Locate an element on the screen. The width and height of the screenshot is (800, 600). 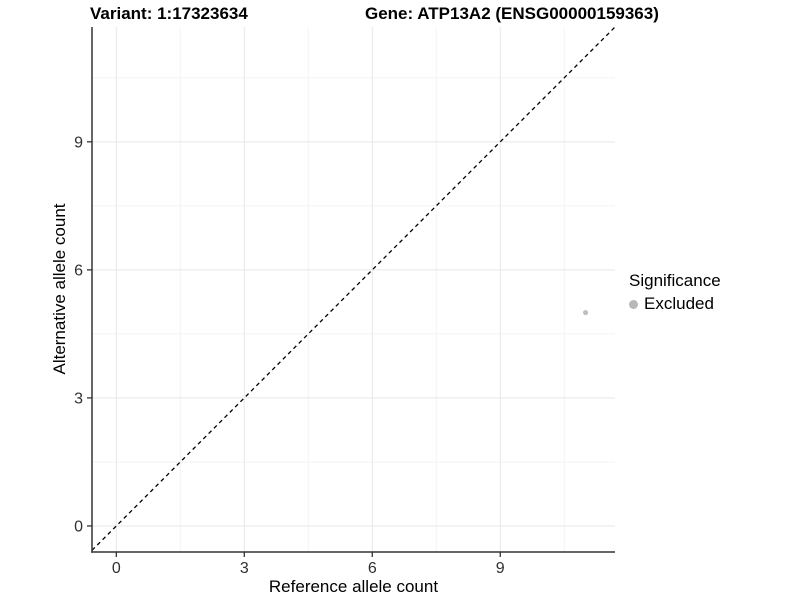
y-tick-label: 6 is located at coordinates (78, 270).